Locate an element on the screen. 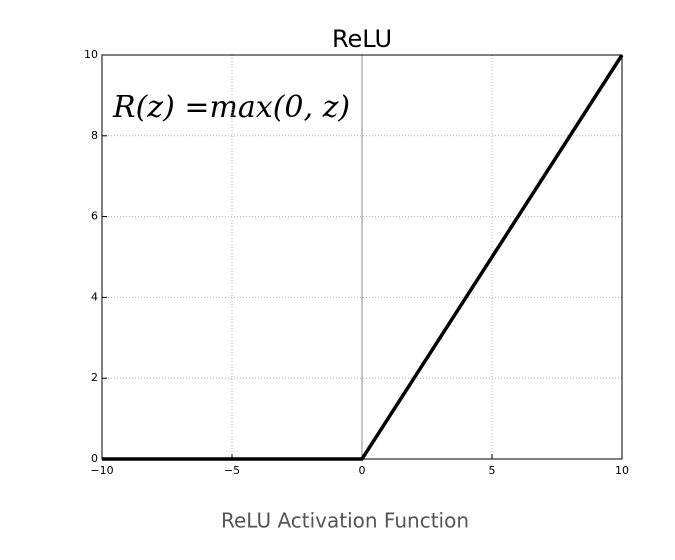  caption: ReLU Activation Function is located at coordinates (345, 521).